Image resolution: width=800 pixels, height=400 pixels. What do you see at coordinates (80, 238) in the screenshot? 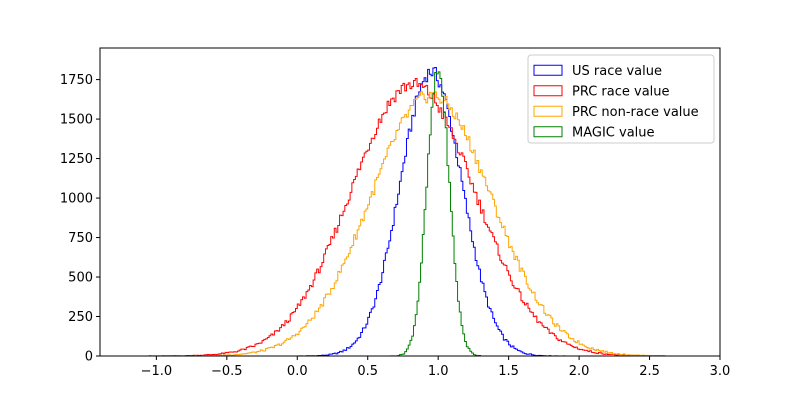
I see `y-tick-label: 750` at bounding box center [80, 238].